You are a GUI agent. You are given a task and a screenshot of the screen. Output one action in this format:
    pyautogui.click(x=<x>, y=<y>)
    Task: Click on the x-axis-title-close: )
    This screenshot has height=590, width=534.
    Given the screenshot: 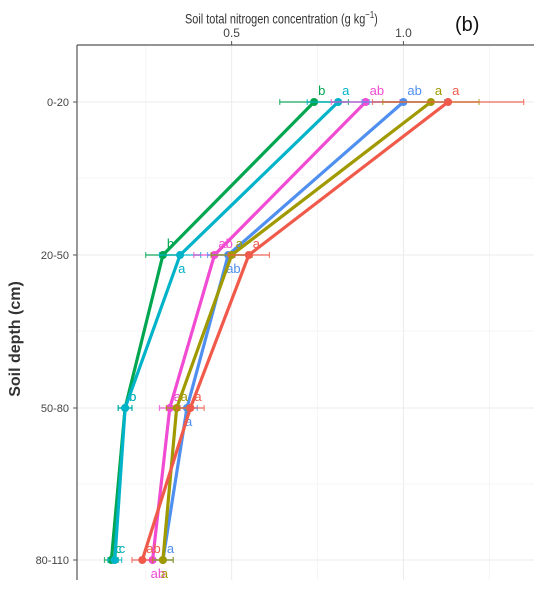 What is the action you would take?
    pyautogui.click(x=376, y=18)
    